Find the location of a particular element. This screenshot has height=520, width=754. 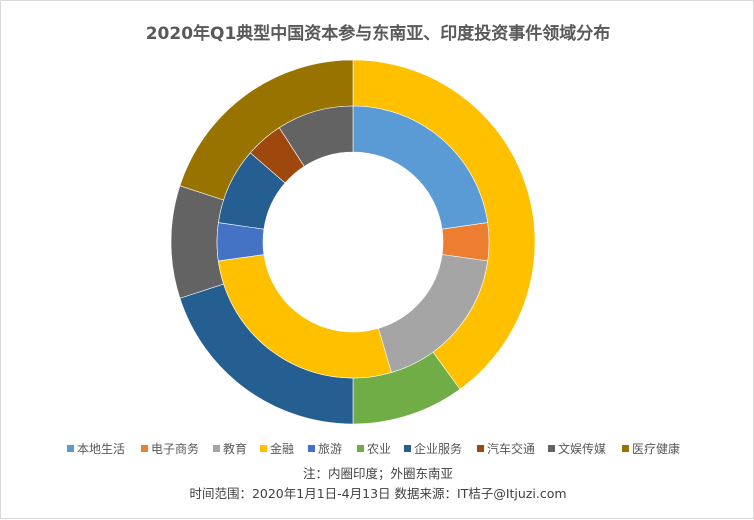

legend-item: 企业服务 is located at coordinates (433, 448).